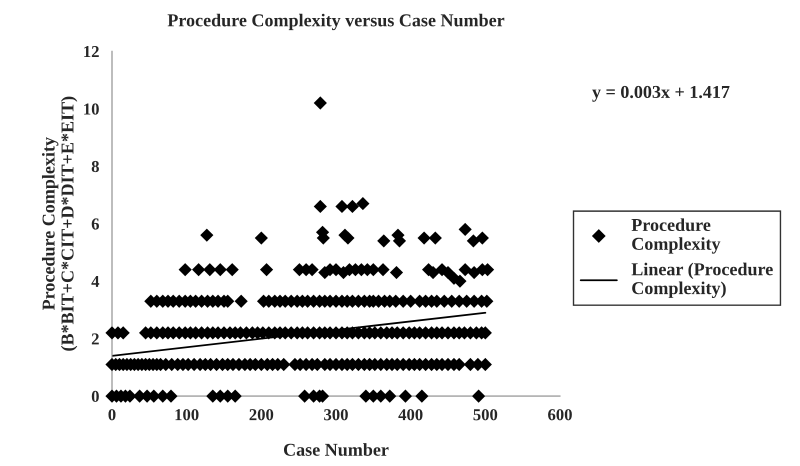  Describe the element at coordinates (410, 414) in the screenshot. I see `x-tick-label: 400` at that location.